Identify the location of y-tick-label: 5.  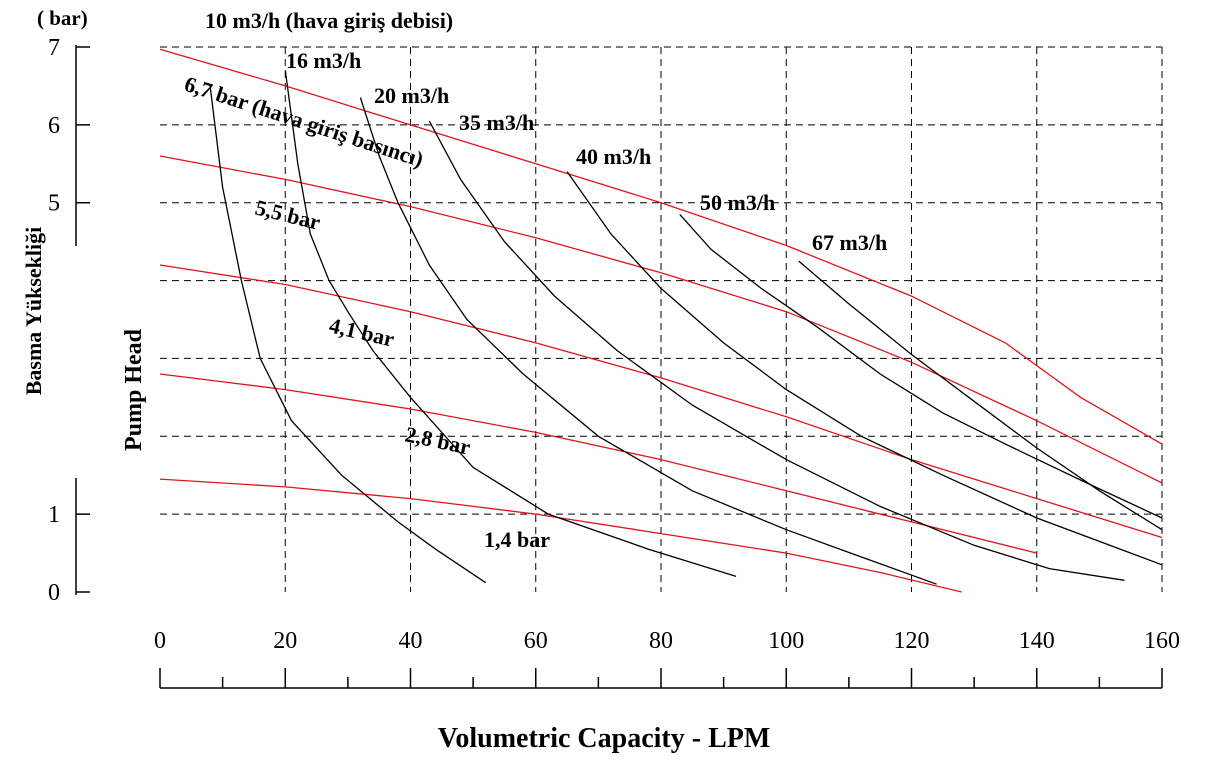
(54, 204).